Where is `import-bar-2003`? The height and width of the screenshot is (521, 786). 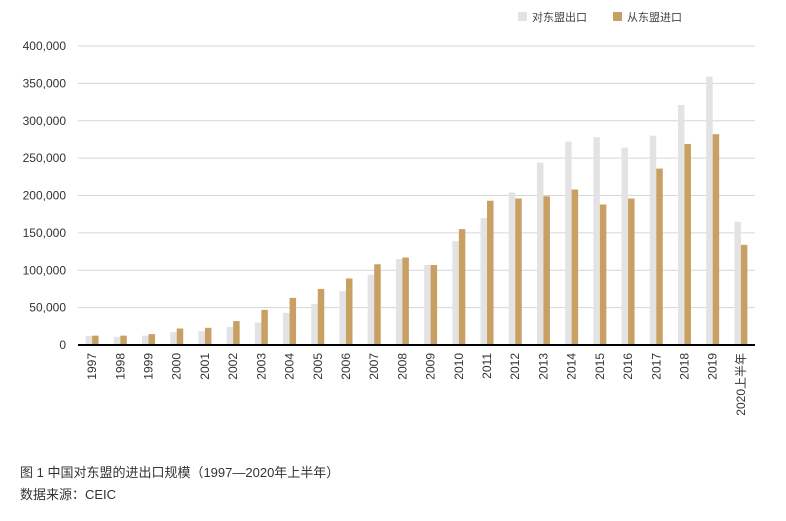
import-bar-2003 is located at coordinates (264, 327).